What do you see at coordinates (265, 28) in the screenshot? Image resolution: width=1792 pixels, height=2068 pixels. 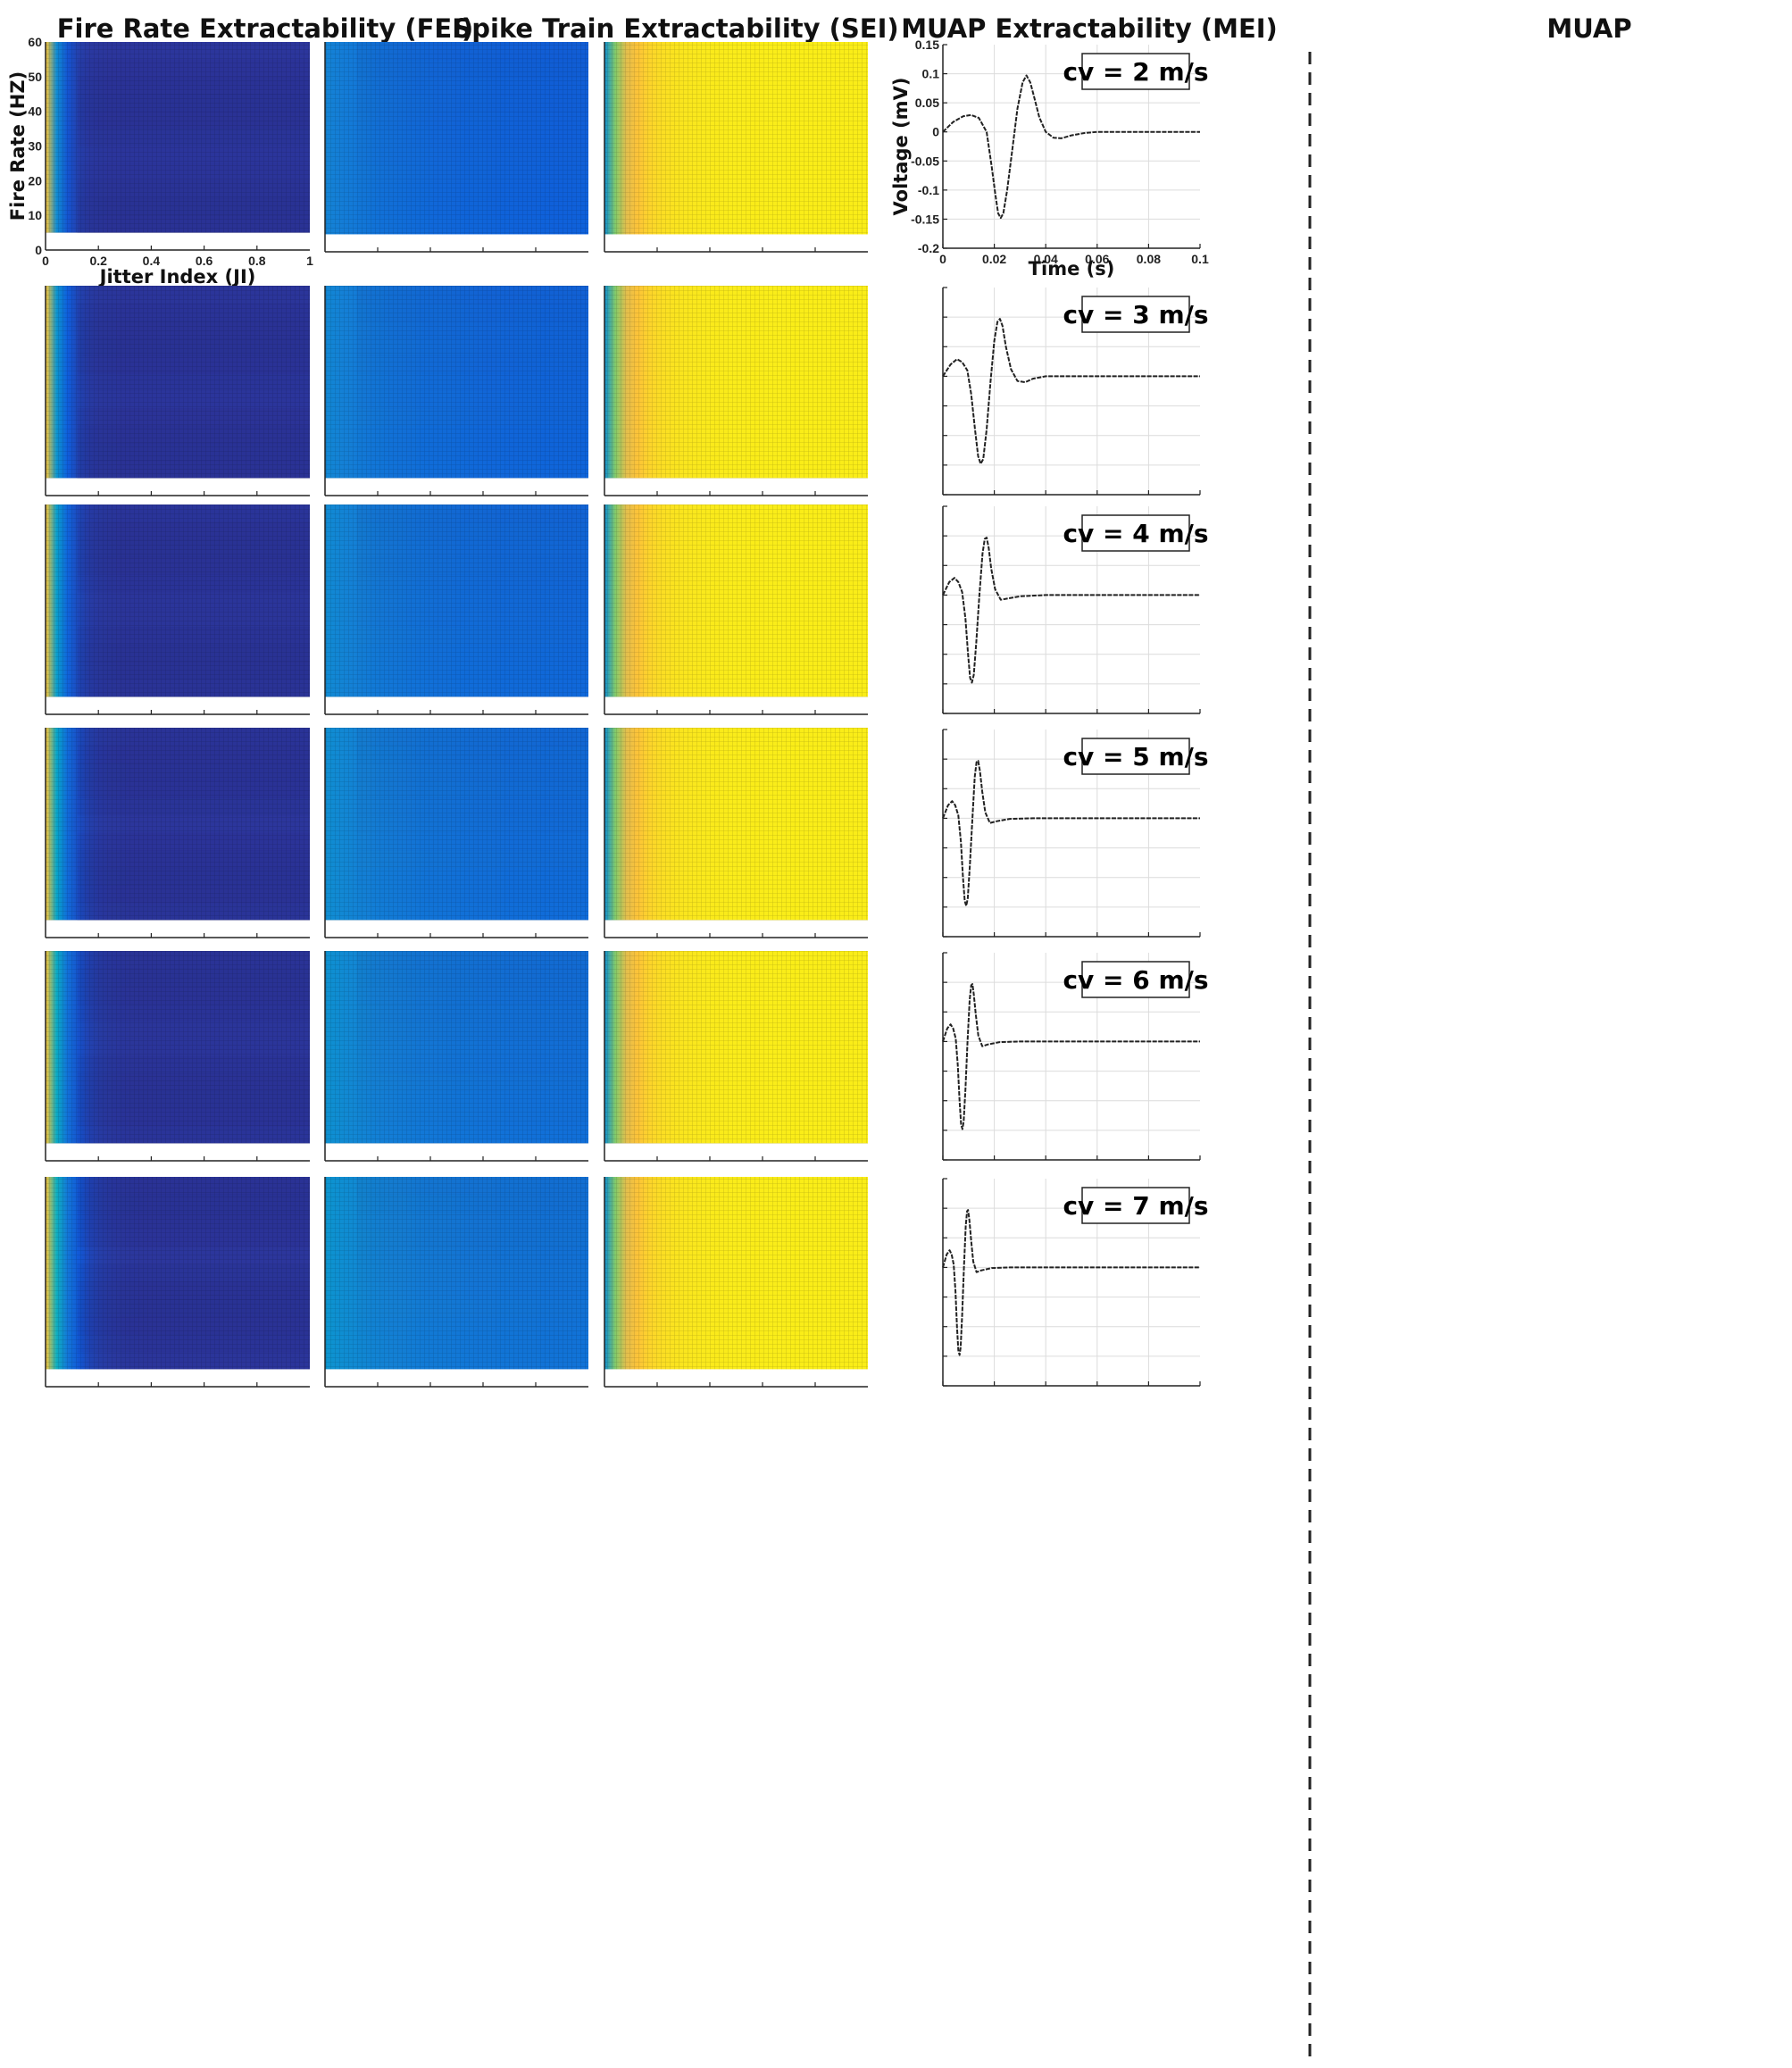 I see `fei-column-title: Fire Rate Extractability (FEI)` at bounding box center [265, 28].